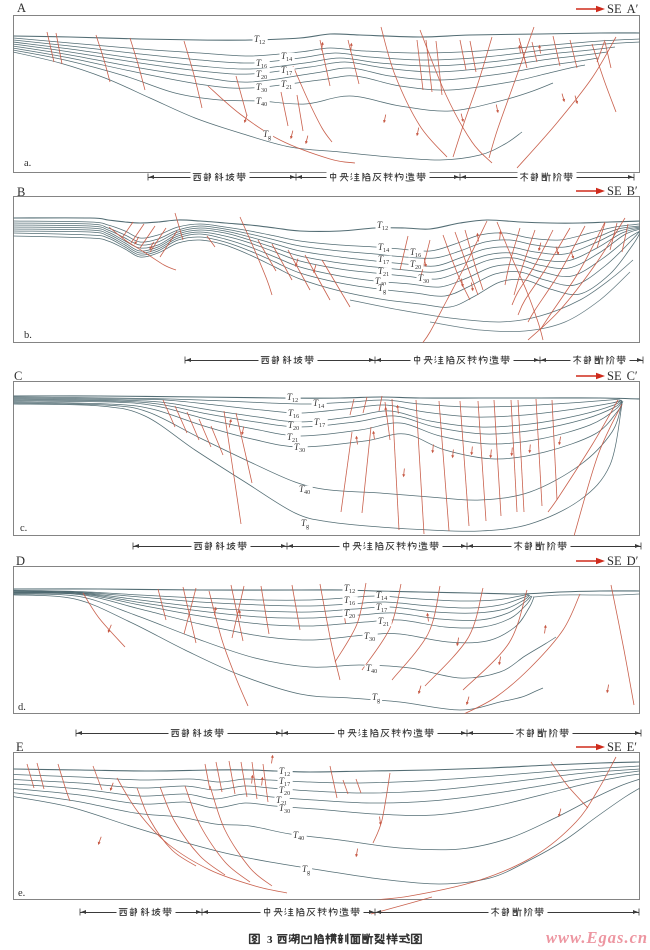 This screenshot has width=650, height=950. What do you see at coordinates (20, 747) in the screenshot?
I see `svg-text: E` at bounding box center [20, 747].